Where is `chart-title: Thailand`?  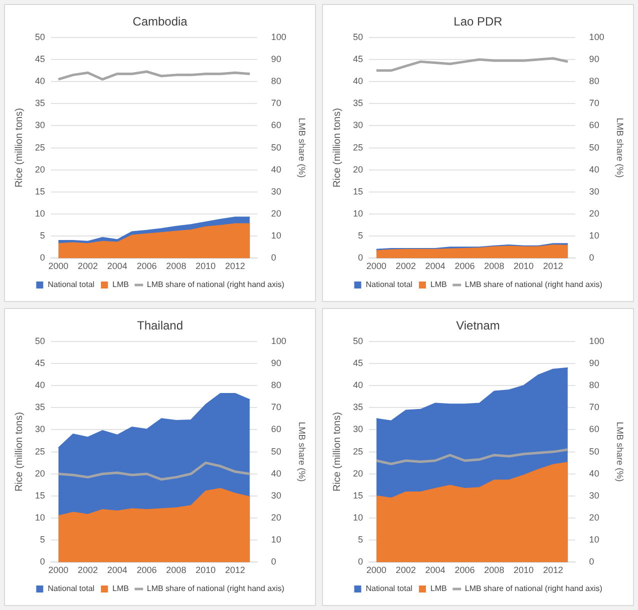 chart-title: Thailand is located at coordinates (160, 325).